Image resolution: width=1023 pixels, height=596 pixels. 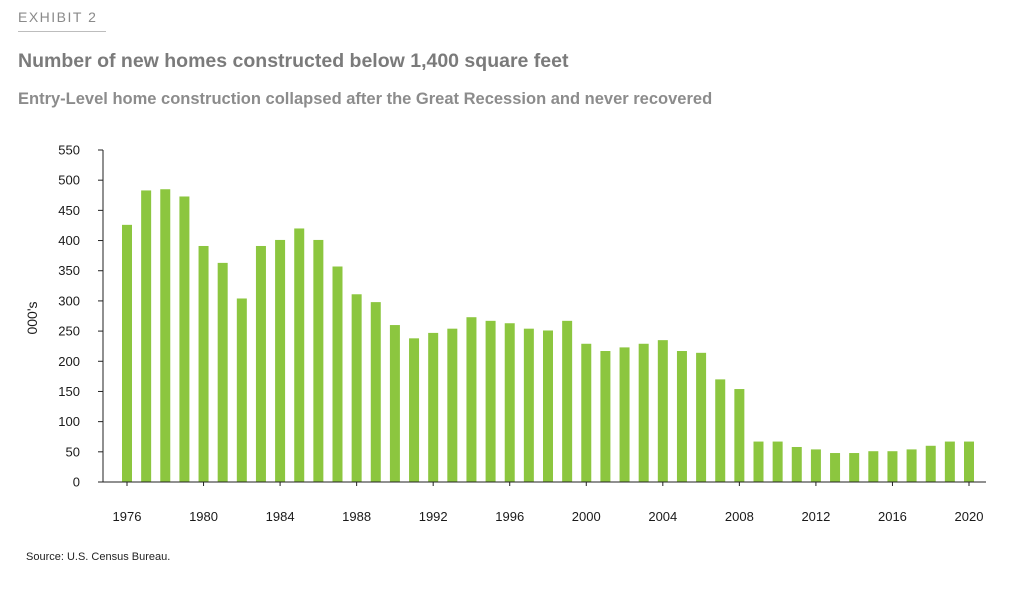 I want to click on exhibit-divider, so click(x=62, y=31).